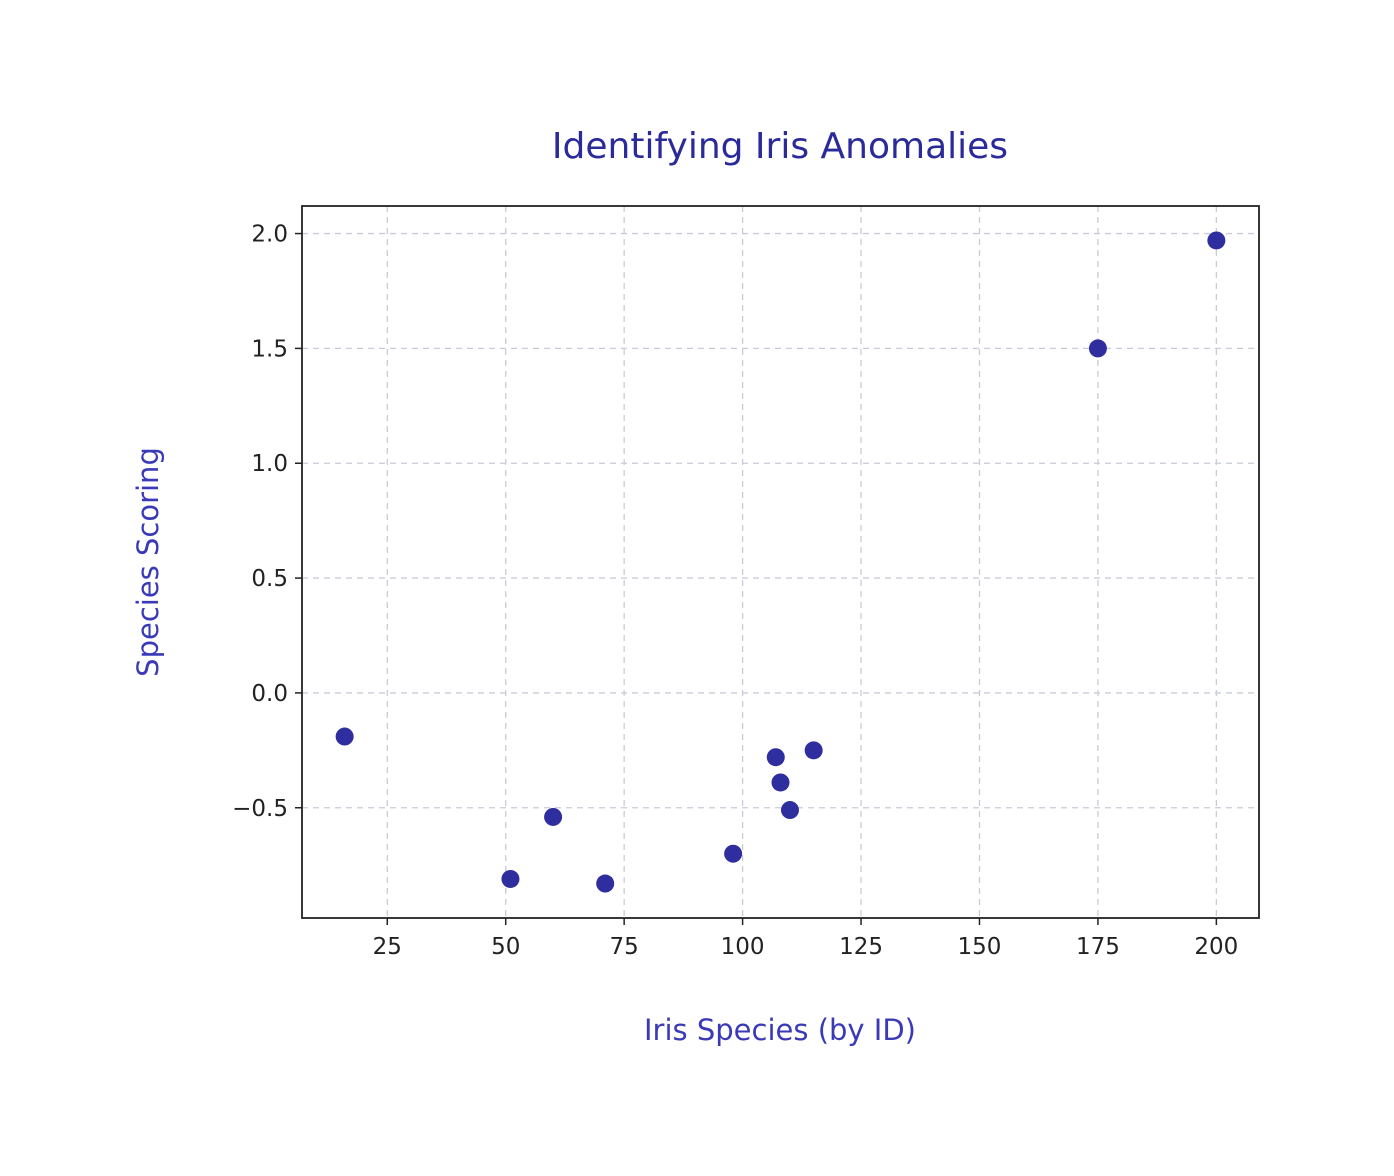  I want to click on x-tick-label: 25, so click(387, 947).